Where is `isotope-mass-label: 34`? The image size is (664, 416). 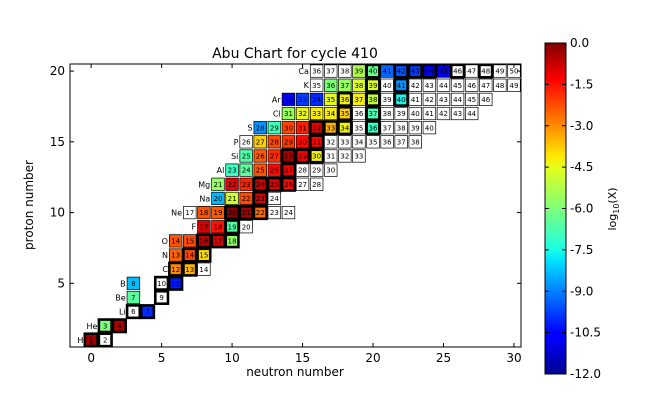 isotope-mass-label: 34 is located at coordinates (358, 142).